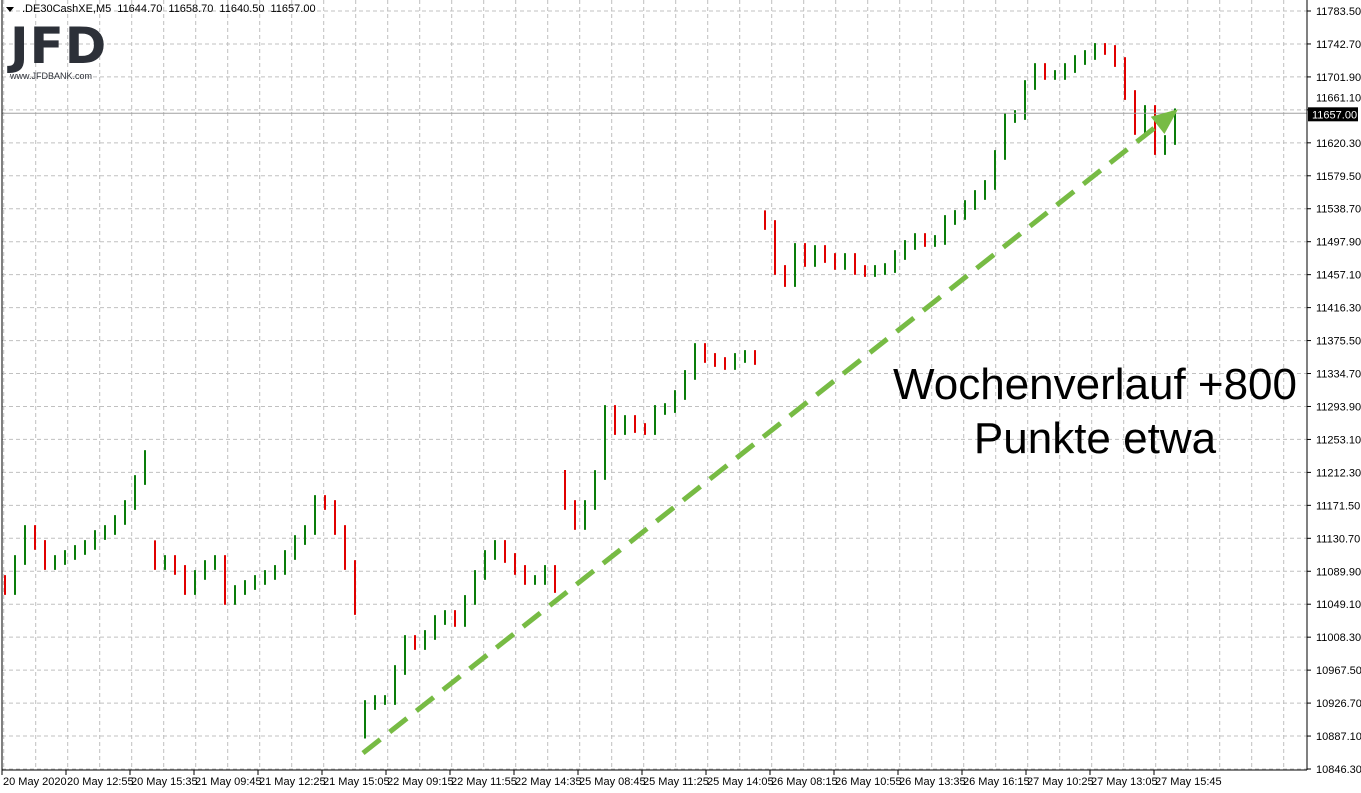  What do you see at coordinates (292, 782) in the screenshot?
I see `x-tick-label: 21 May 12:25` at bounding box center [292, 782].